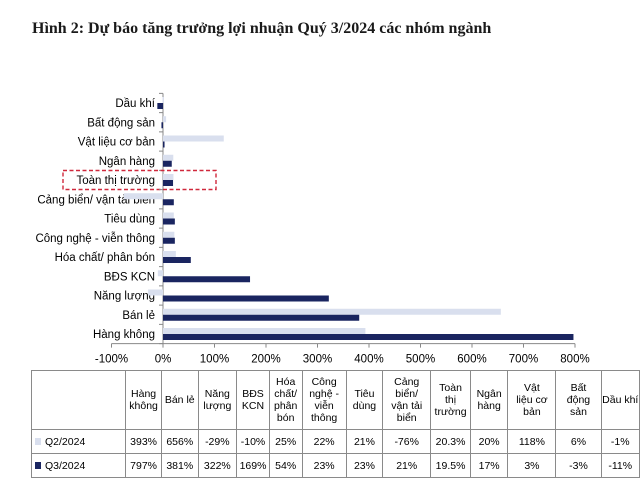 The image size is (640, 485). Describe the element at coordinates (95, 238) in the screenshot. I see `y-category-label: Công nghệ - viễn thông` at that location.